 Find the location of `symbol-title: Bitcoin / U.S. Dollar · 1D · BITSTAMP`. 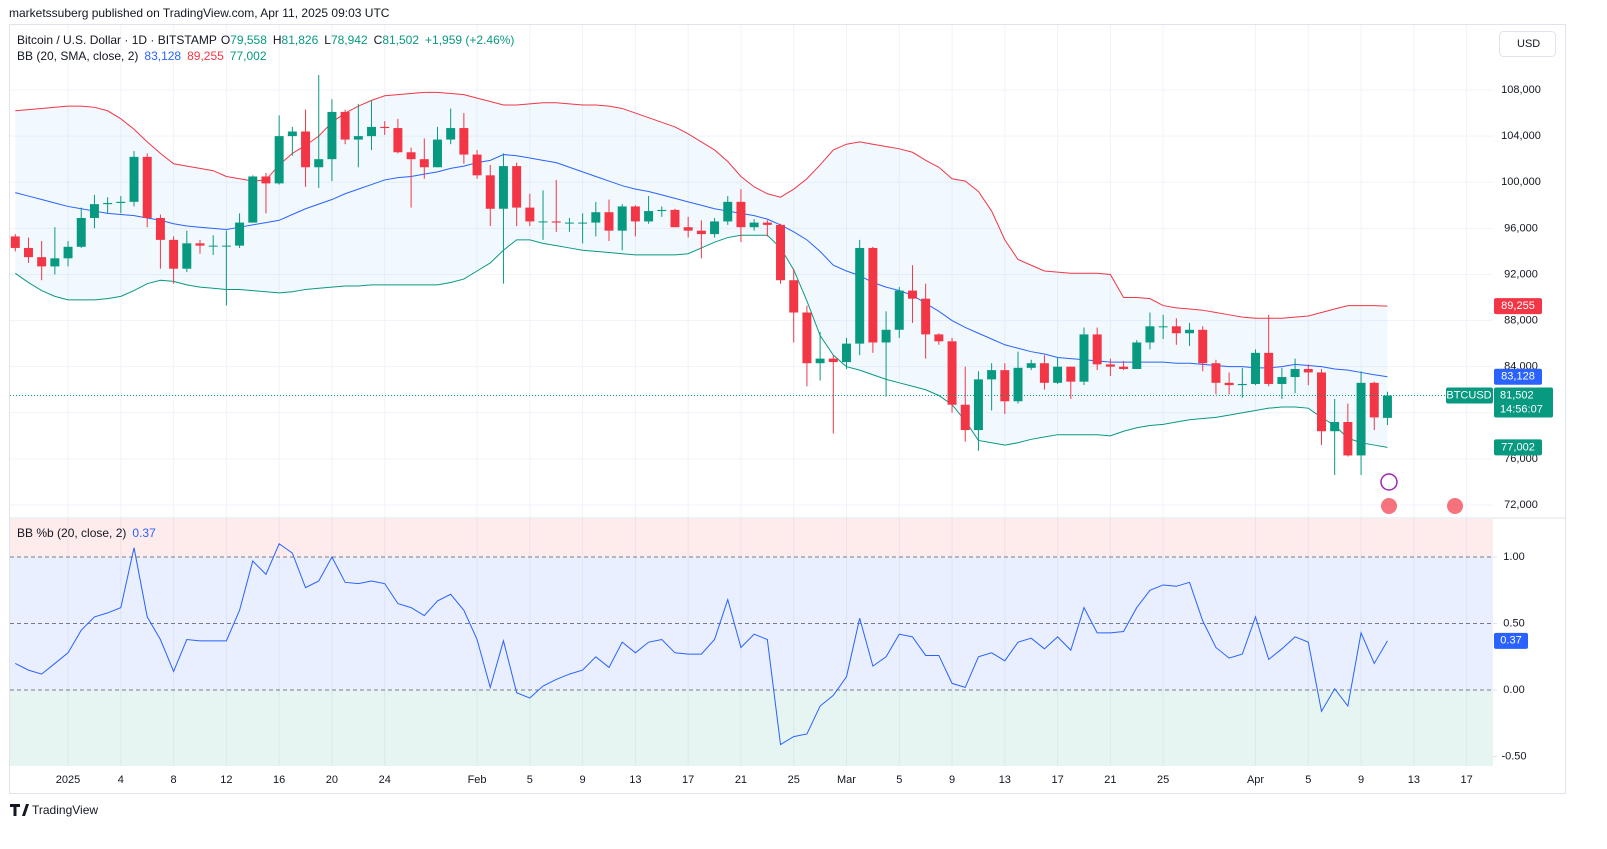

symbol-title: Bitcoin / U.S. Dollar · 1D · BITSTAMP is located at coordinates (117, 40).